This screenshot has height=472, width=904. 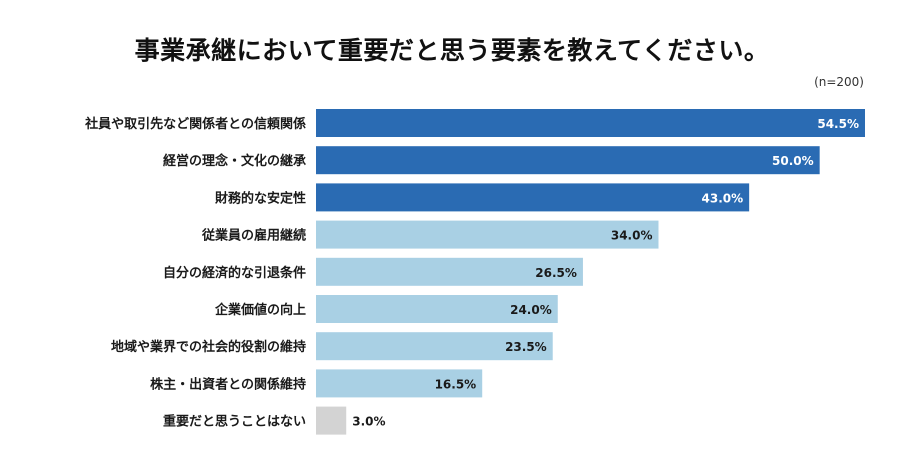 I want to click on value-label: 23.5%, so click(x=526, y=347).